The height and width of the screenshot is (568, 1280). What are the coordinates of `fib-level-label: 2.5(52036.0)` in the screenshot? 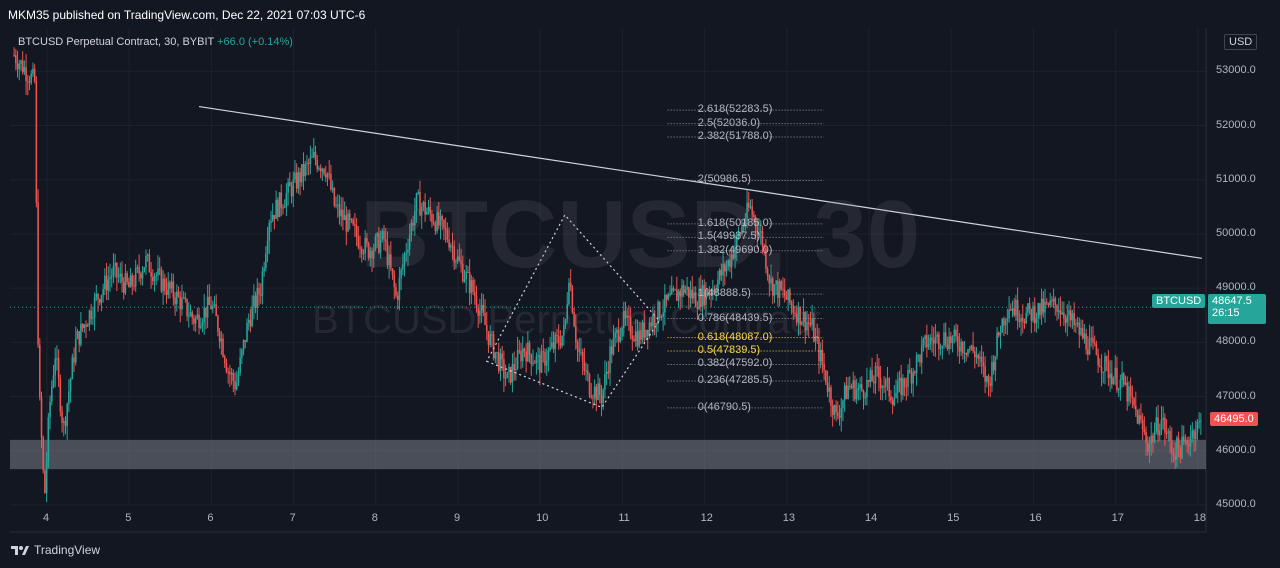 It's located at (729, 122).